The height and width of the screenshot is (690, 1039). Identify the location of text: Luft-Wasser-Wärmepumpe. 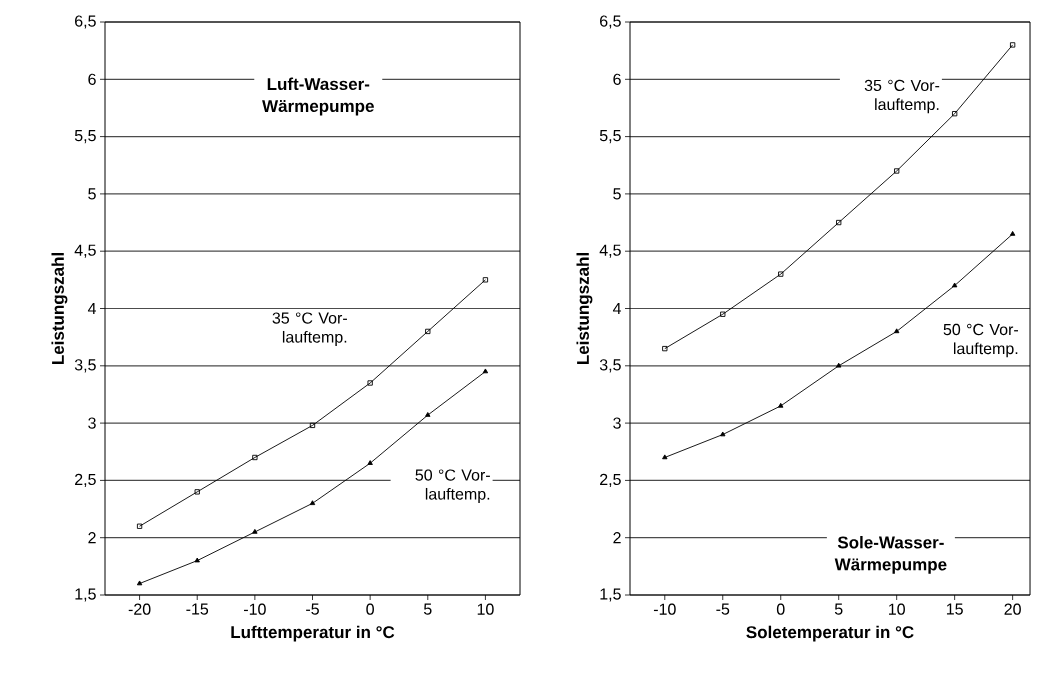
(318, 96).